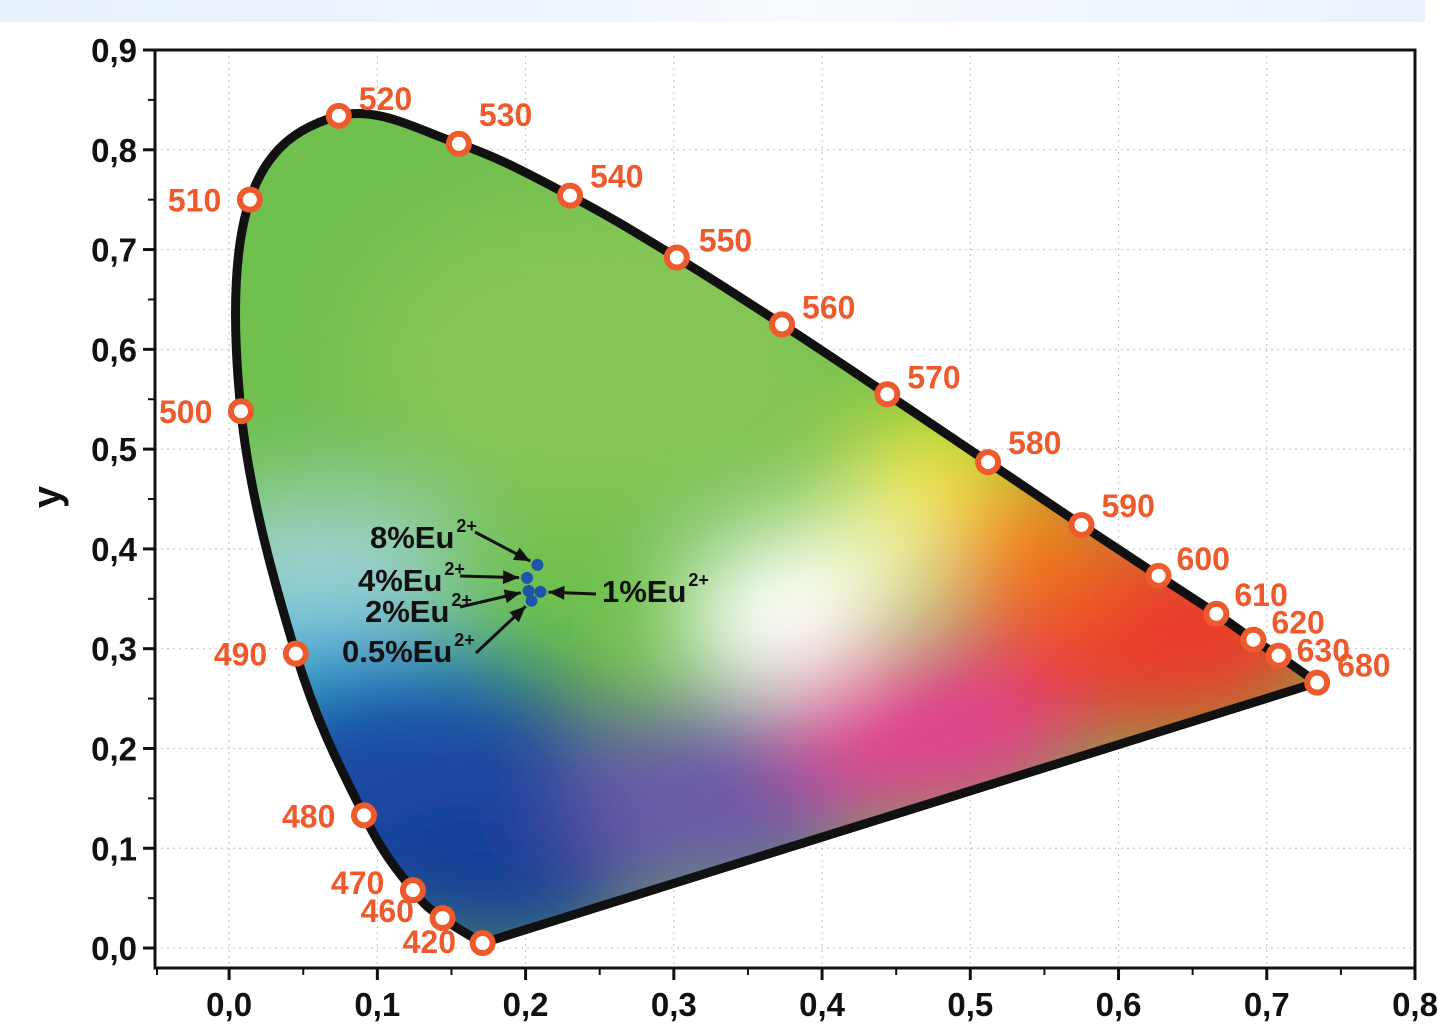  Describe the element at coordinates (308, 816) in the screenshot. I see `wavelength-label: 480` at that location.